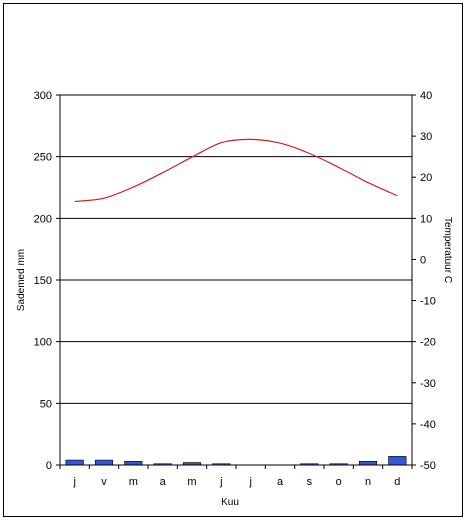 The height and width of the screenshot is (523, 469). I want to click on x-tick-label: d, so click(397, 482).